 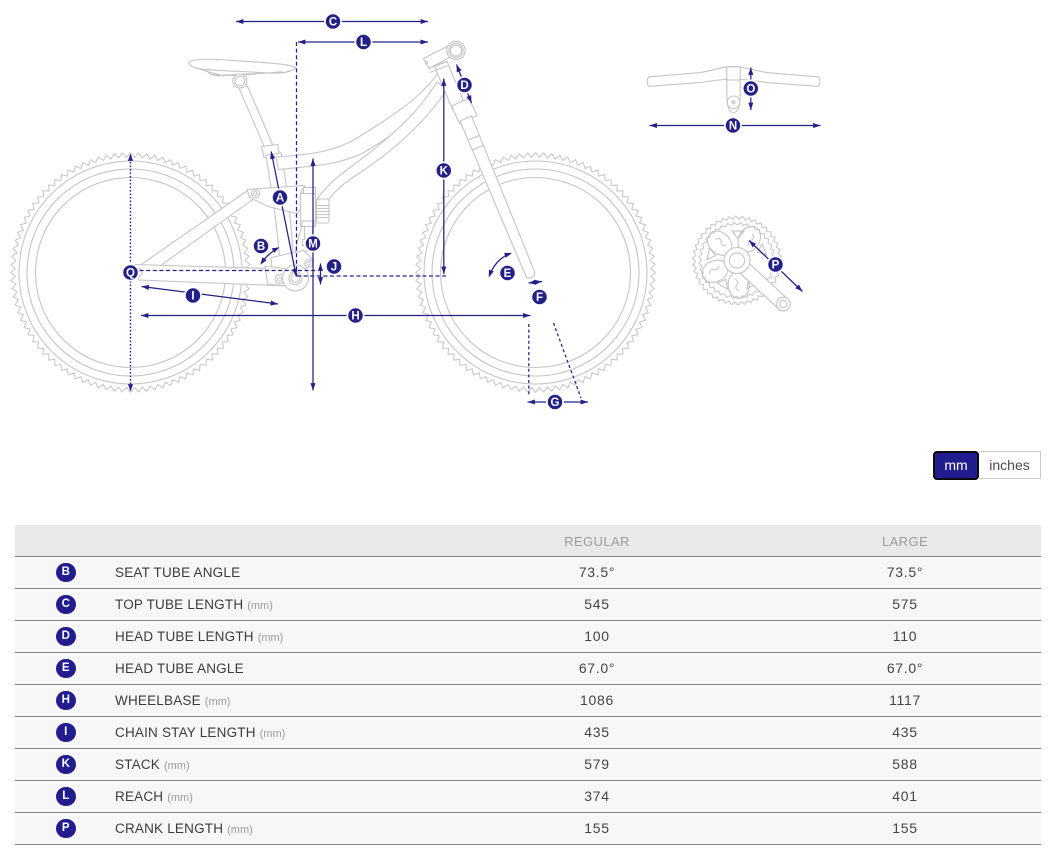 I want to click on svg-text: I, so click(x=192, y=297).